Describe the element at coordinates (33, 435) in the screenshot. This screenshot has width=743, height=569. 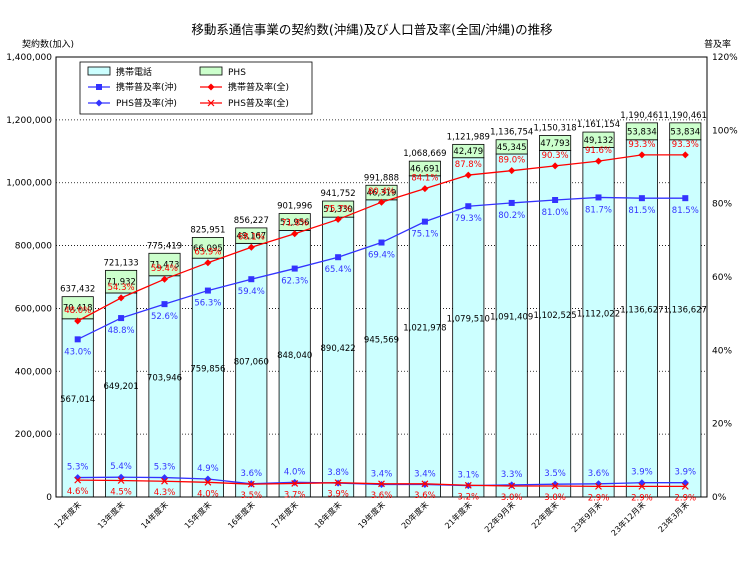
I see `y-tick-label: 200,000` at that location.